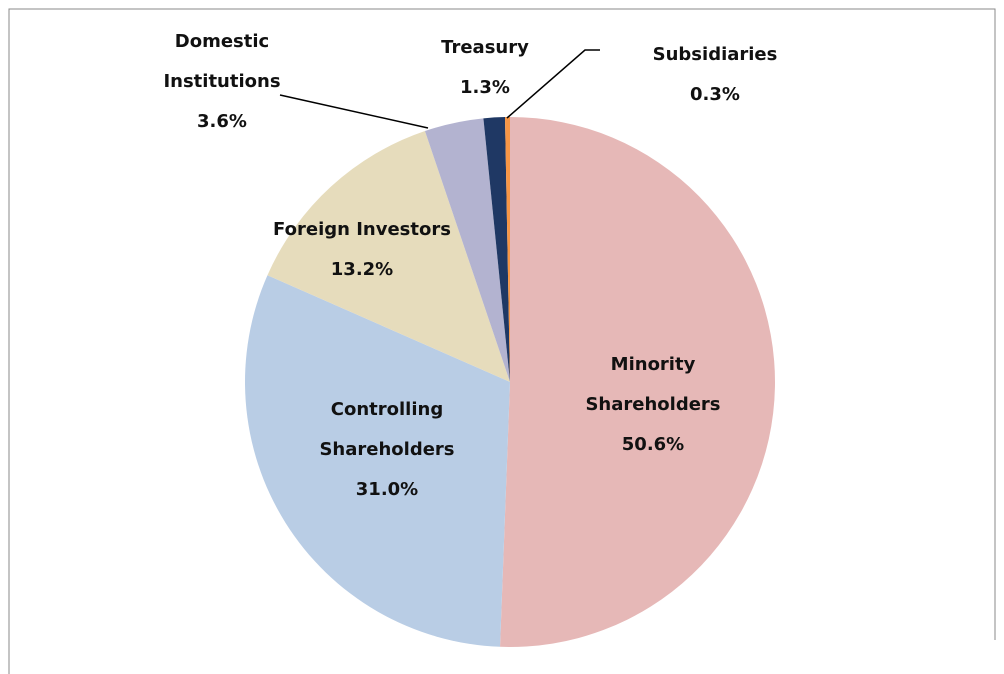 Image resolution: width=1004 pixels, height=674 pixels. Describe the element at coordinates (653, 444) in the screenshot. I see `value-label: 50.6%` at that location.